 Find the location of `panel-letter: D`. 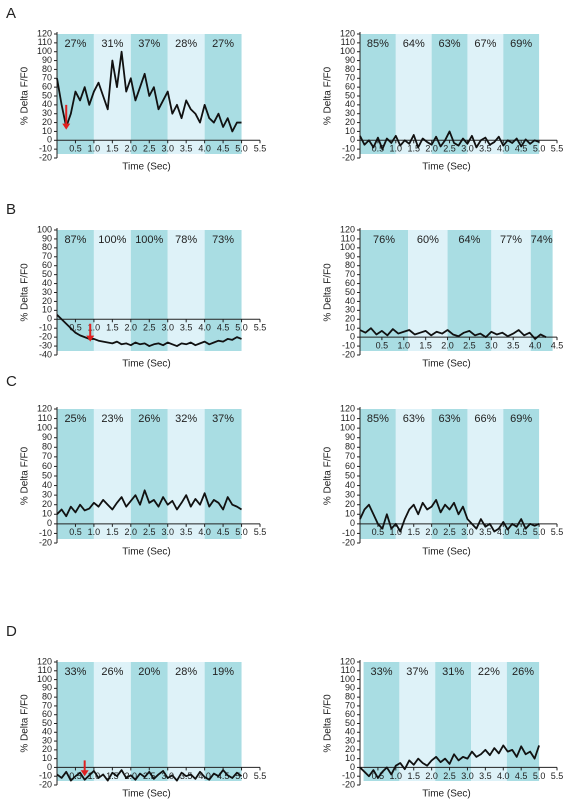

panel-letter: D is located at coordinates (11, 631).